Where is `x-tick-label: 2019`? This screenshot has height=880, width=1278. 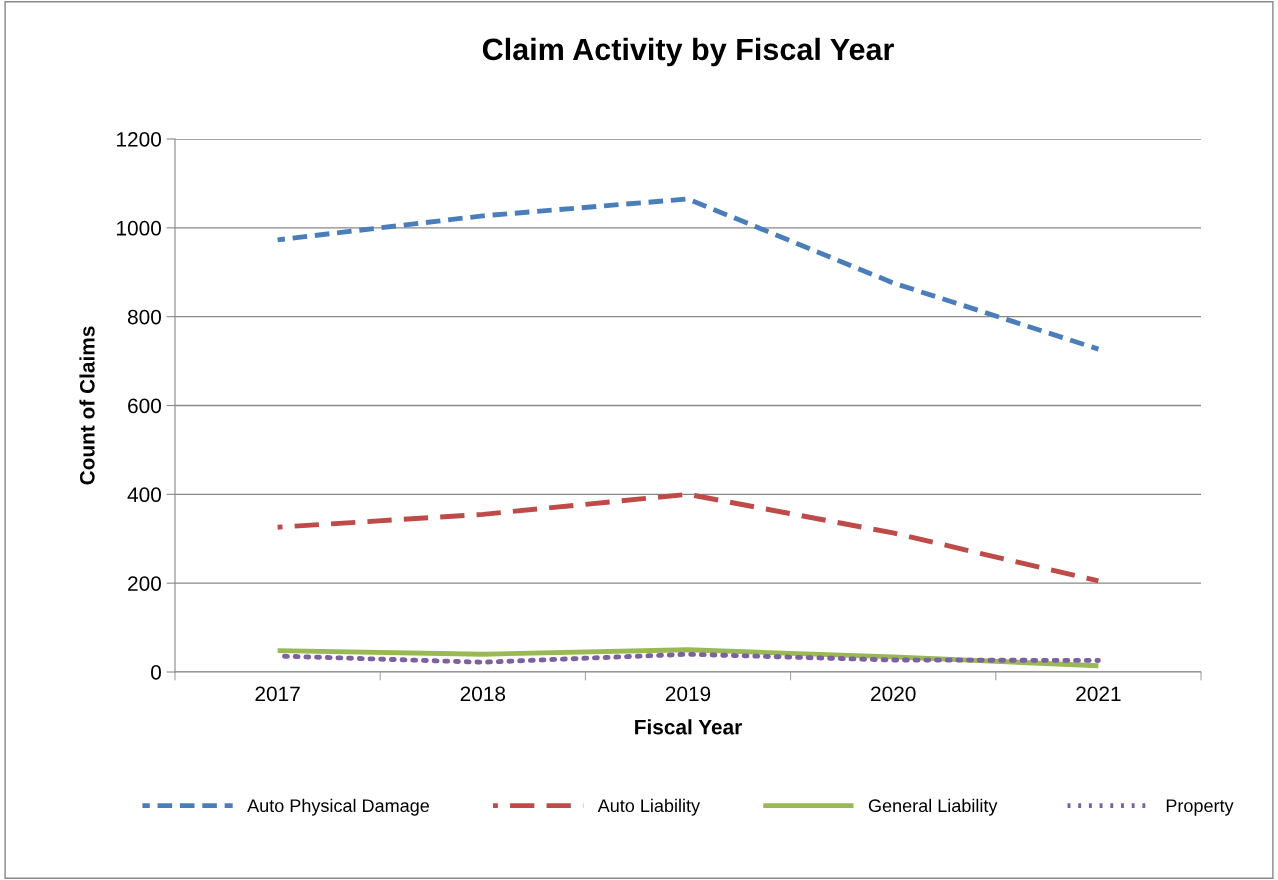
x-tick-label: 2019 is located at coordinates (688, 694).